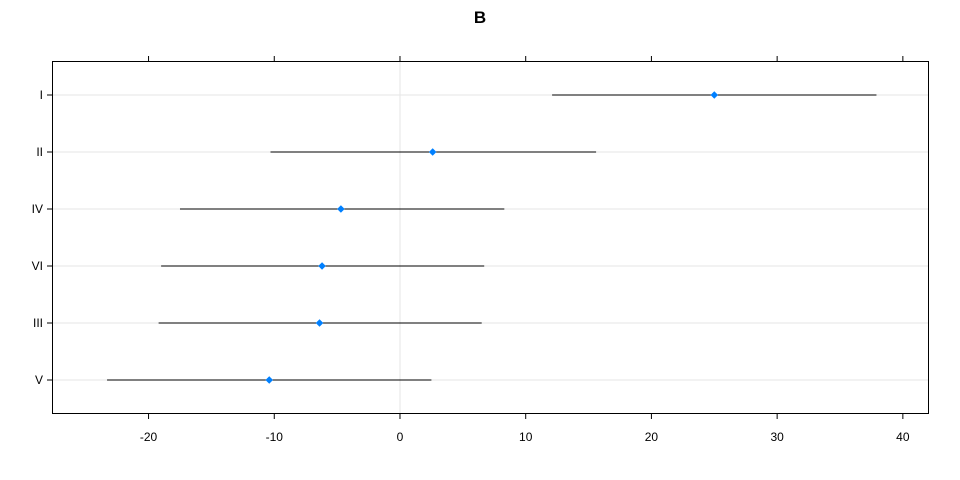 This screenshot has height=480, width=960. Describe the element at coordinates (37, 266) in the screenshot. I see `y-tick-label-vi: VI` at that location.